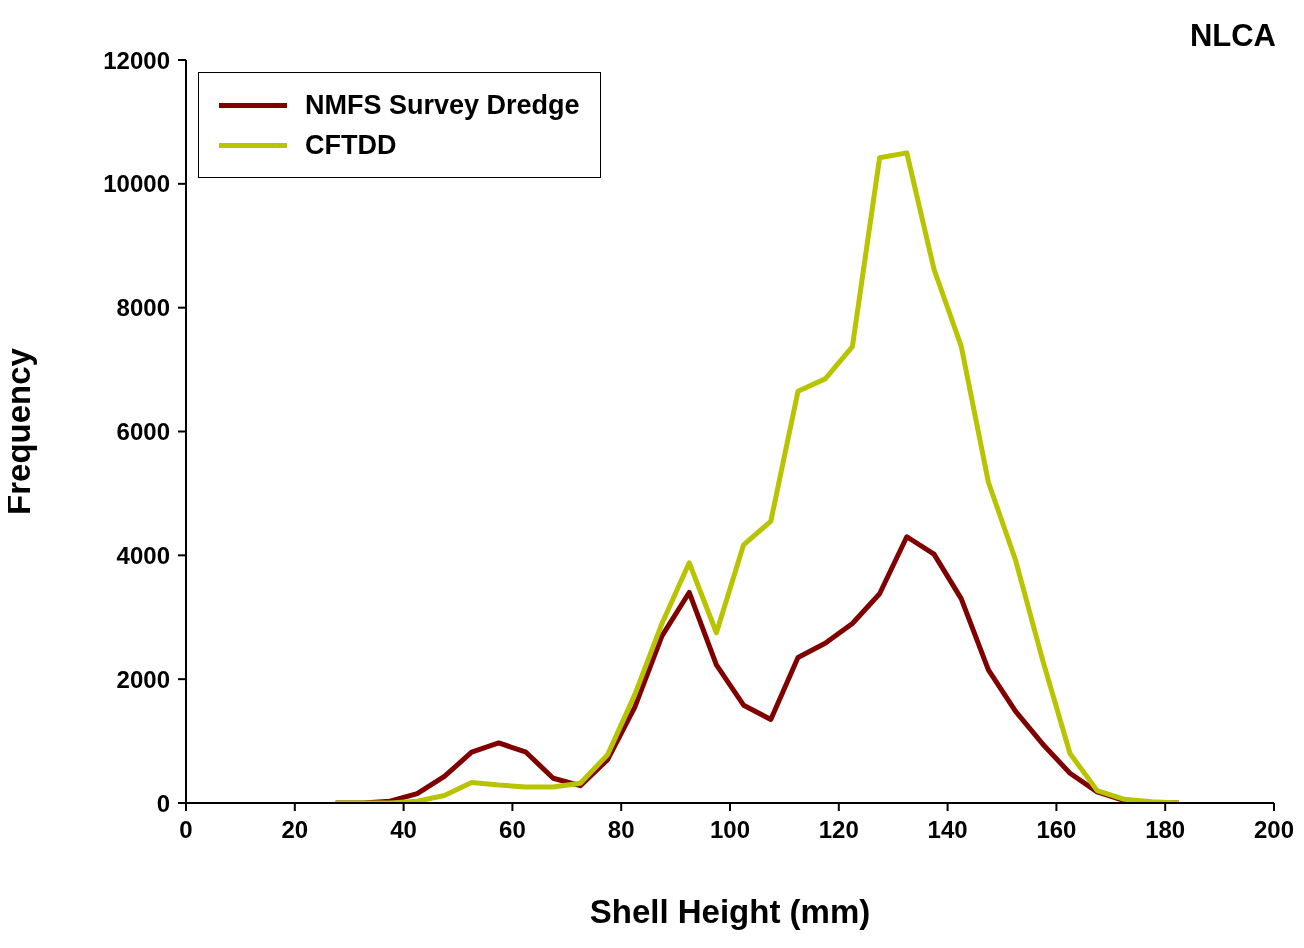  What do you see at coordinates (730, 911) in the screenshot?
I see `x-axis-title: Shell Height (mm)` at bounding box center [730, 911].